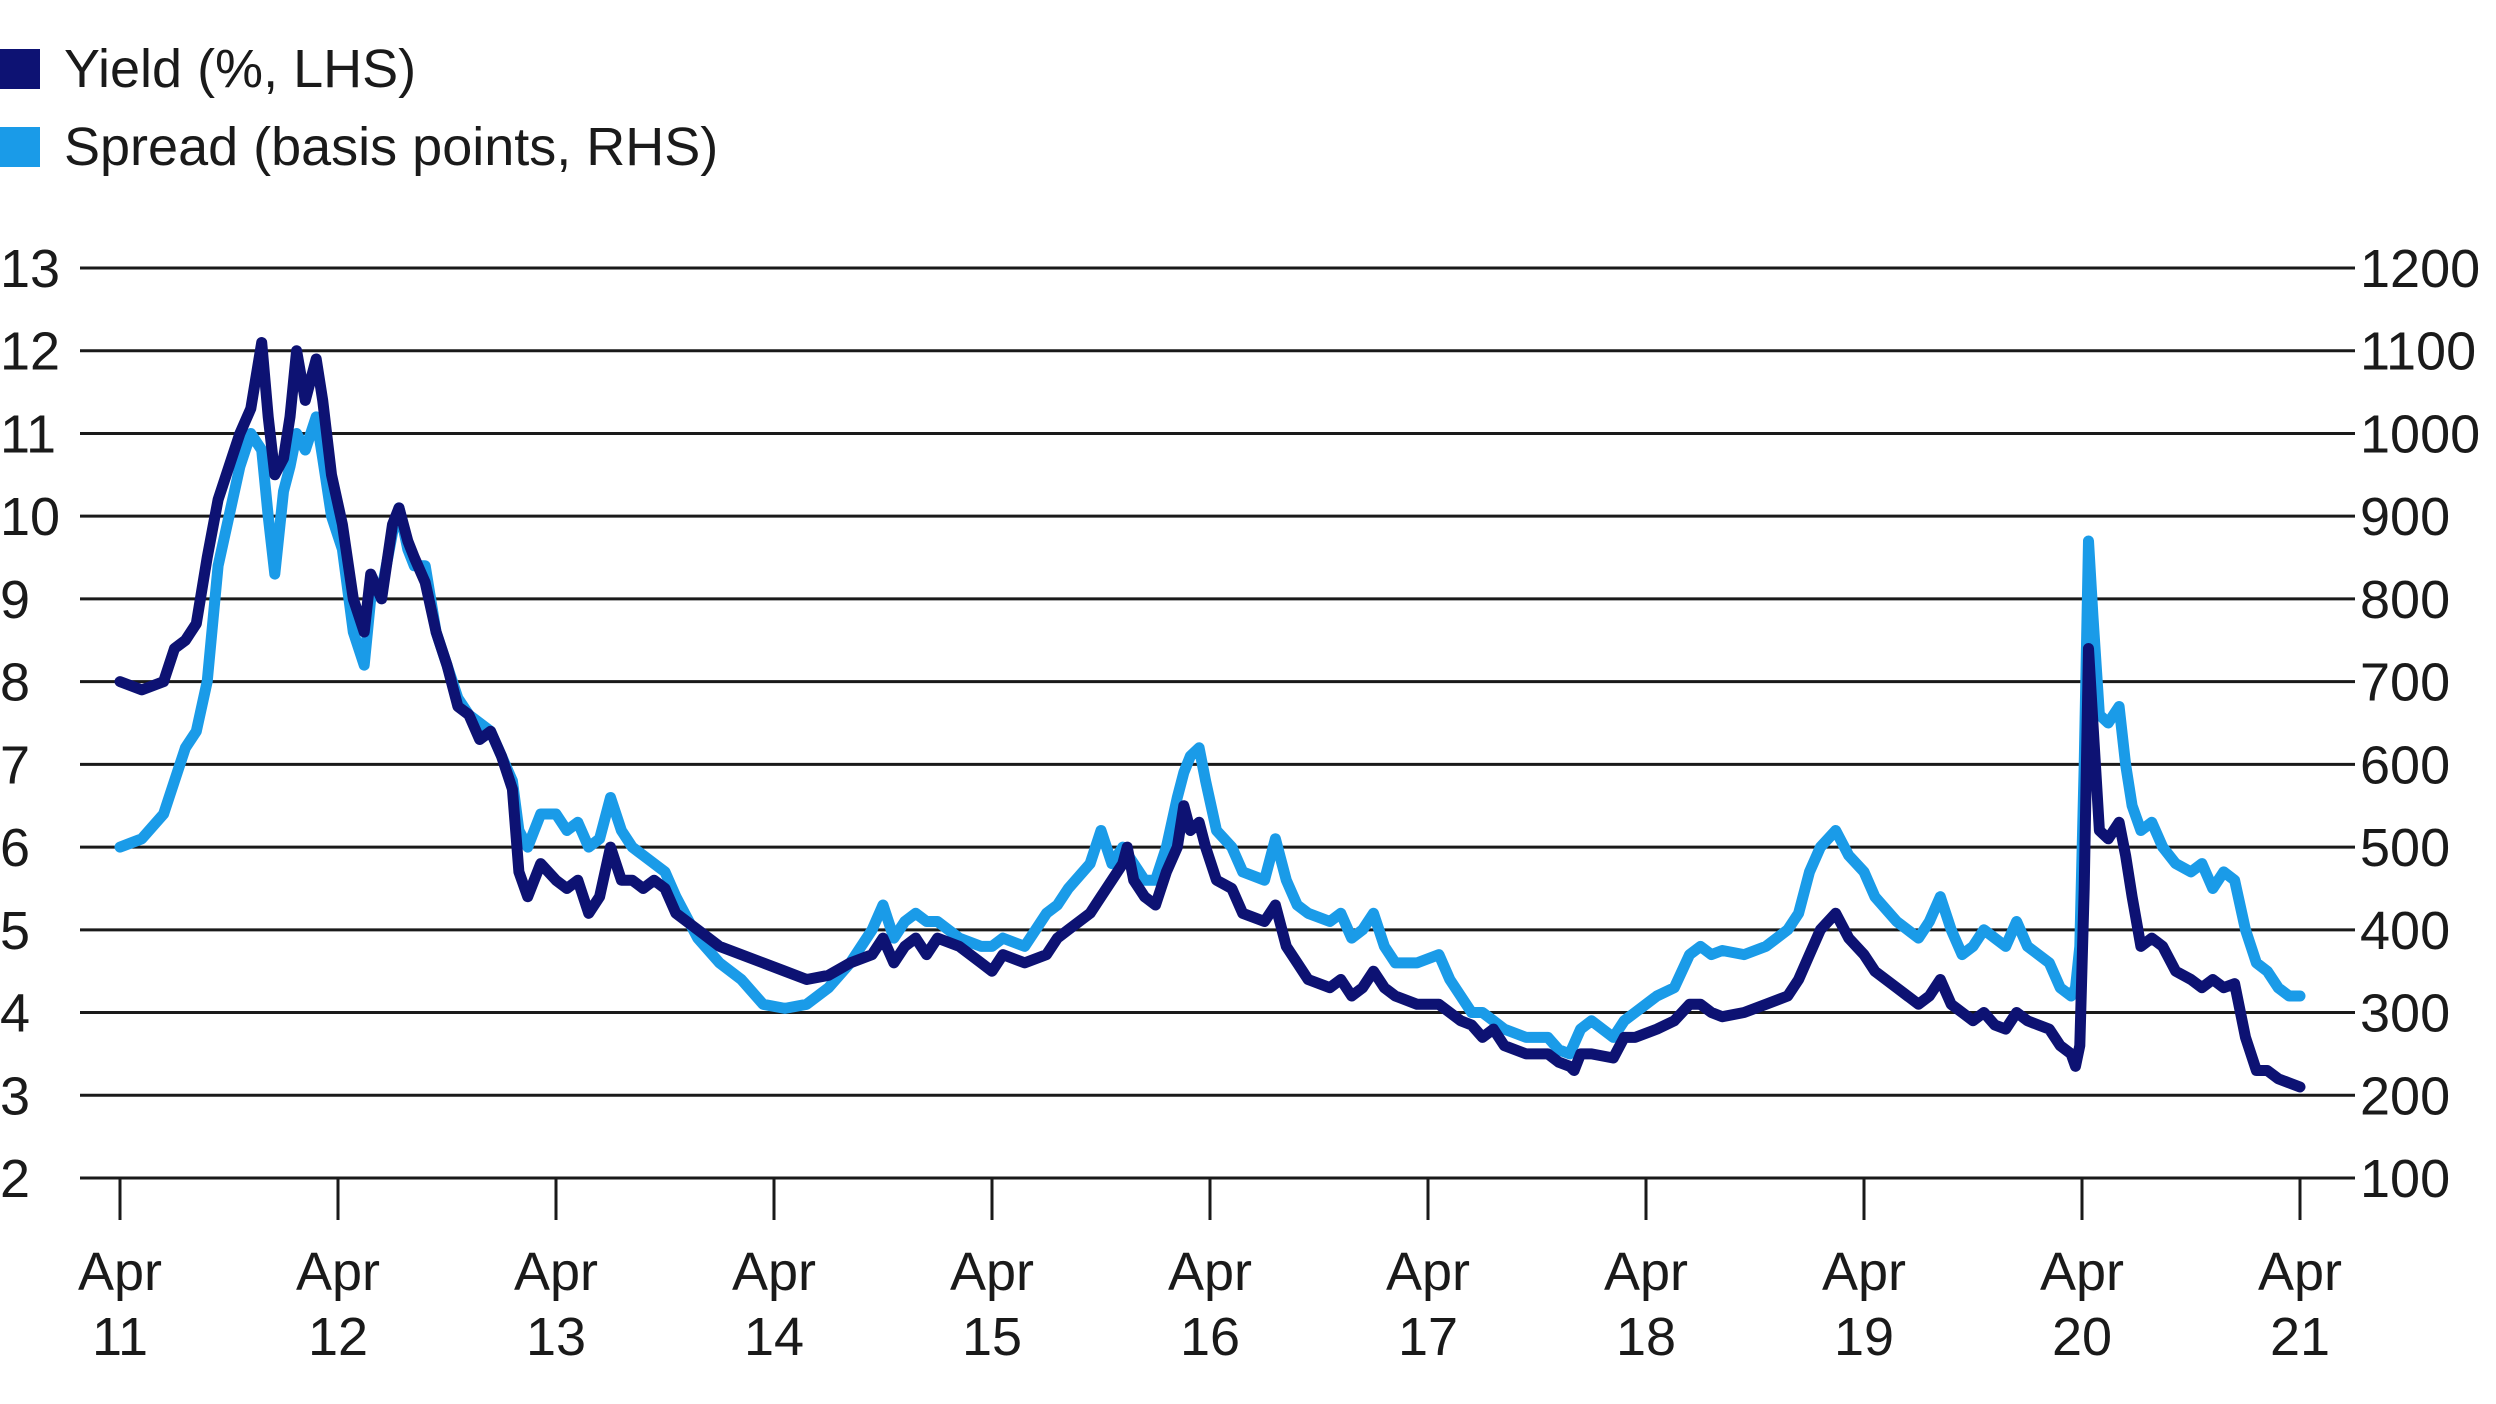 The image size is (2496, 1404). I want to click on x-tick-label-year: 21, so click(2300, 1337).